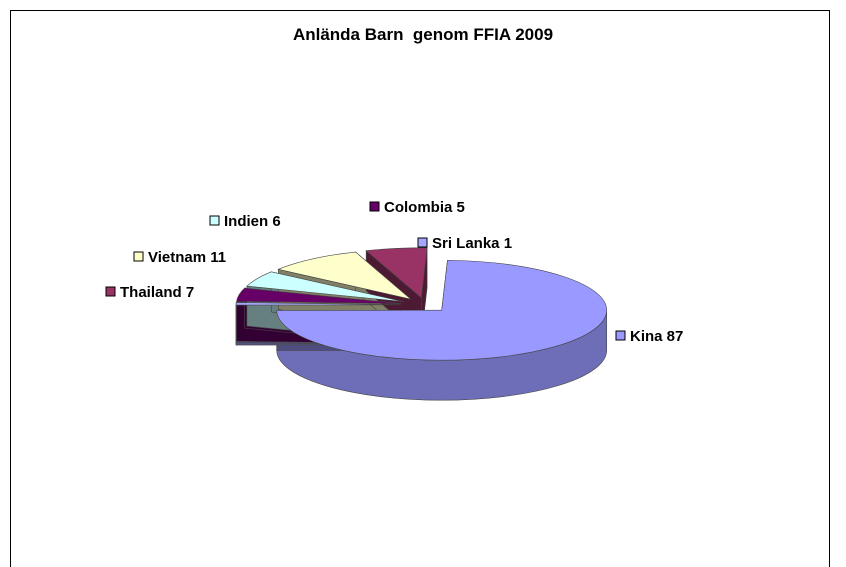 This screenshot has height=567, width=846. I want to click on label-swatch-thailand, so click(110, 291).